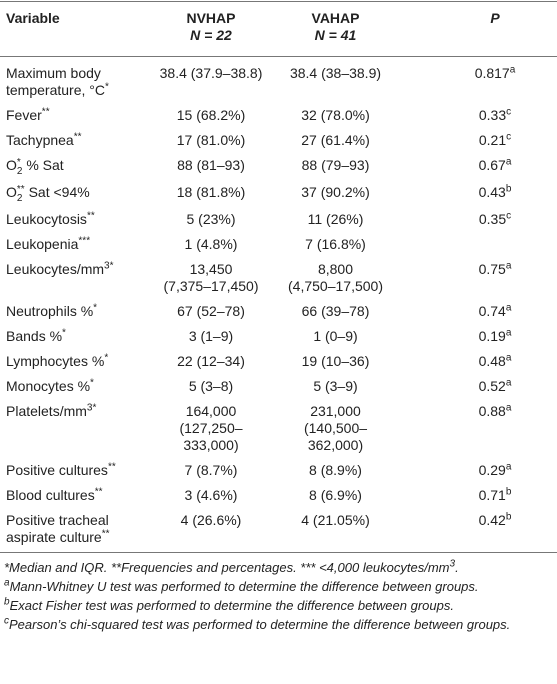 The image size is (557, 684). I want to click on sub-sup: * 2, so click(20, 167).